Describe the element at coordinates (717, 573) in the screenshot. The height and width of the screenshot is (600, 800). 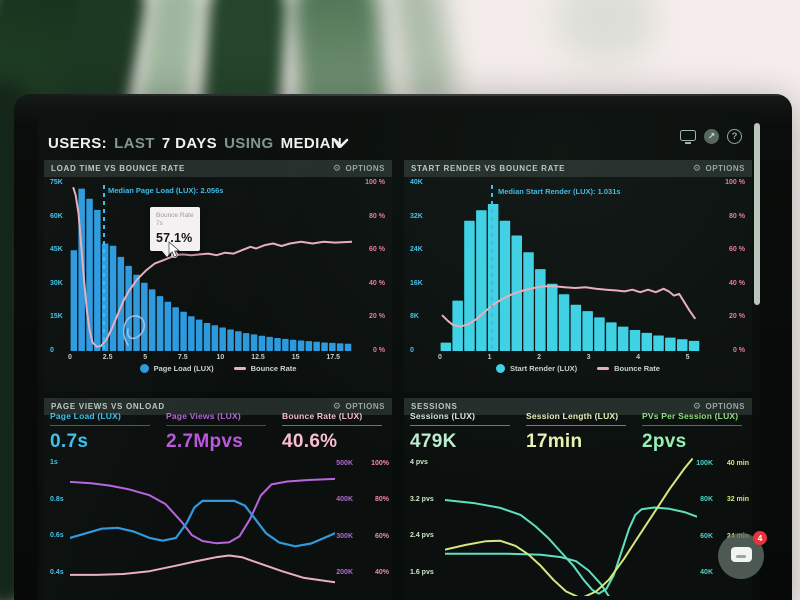
I see `axis-row: 40K` at that location.